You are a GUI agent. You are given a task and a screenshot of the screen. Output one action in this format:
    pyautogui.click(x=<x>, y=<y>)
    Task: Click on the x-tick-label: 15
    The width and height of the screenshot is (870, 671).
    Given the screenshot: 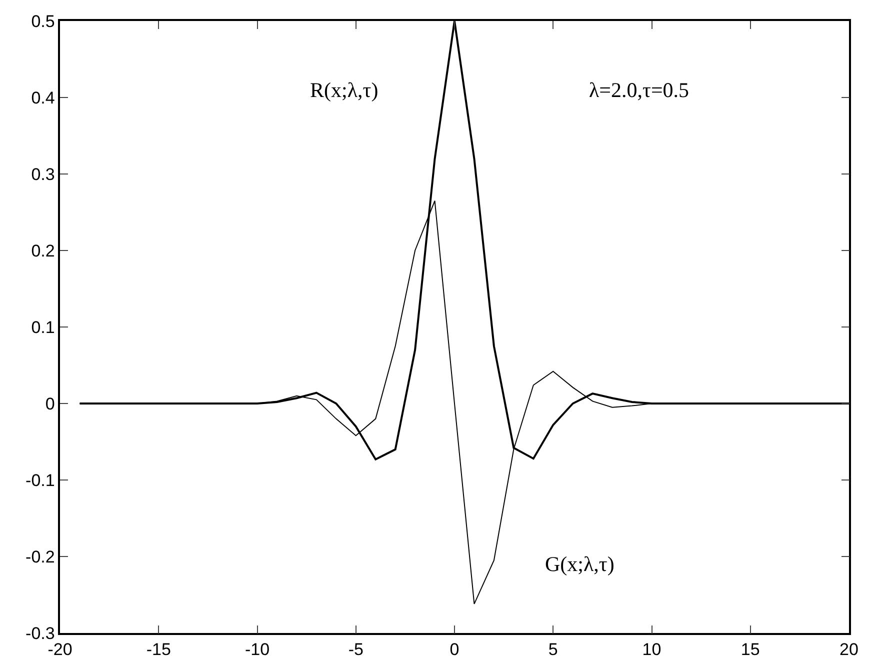 What is the action you would take?
    pyautogui.click(x=750, y=650)
    